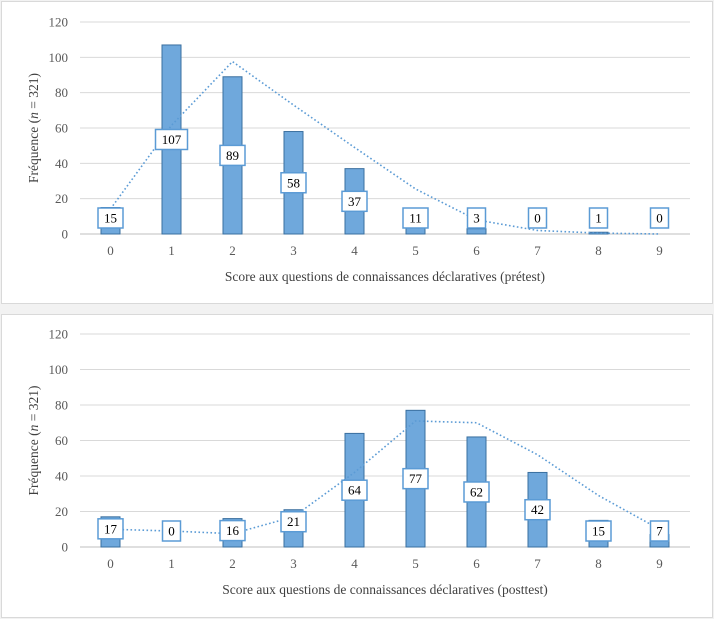  I want to click on data-label-text: 64, so click(355, 490).